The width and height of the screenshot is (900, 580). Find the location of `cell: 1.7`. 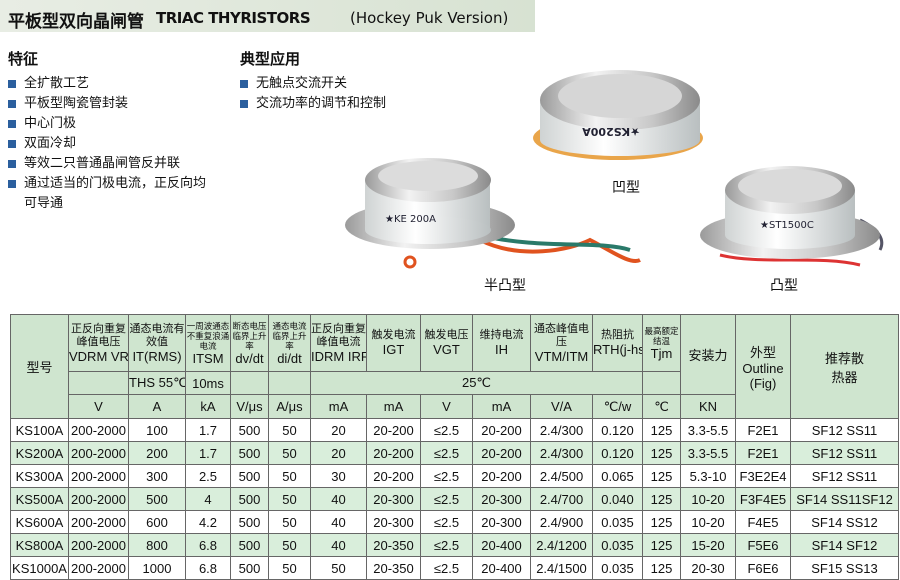

cell: 1.7 is located at coordinates (208, 453).